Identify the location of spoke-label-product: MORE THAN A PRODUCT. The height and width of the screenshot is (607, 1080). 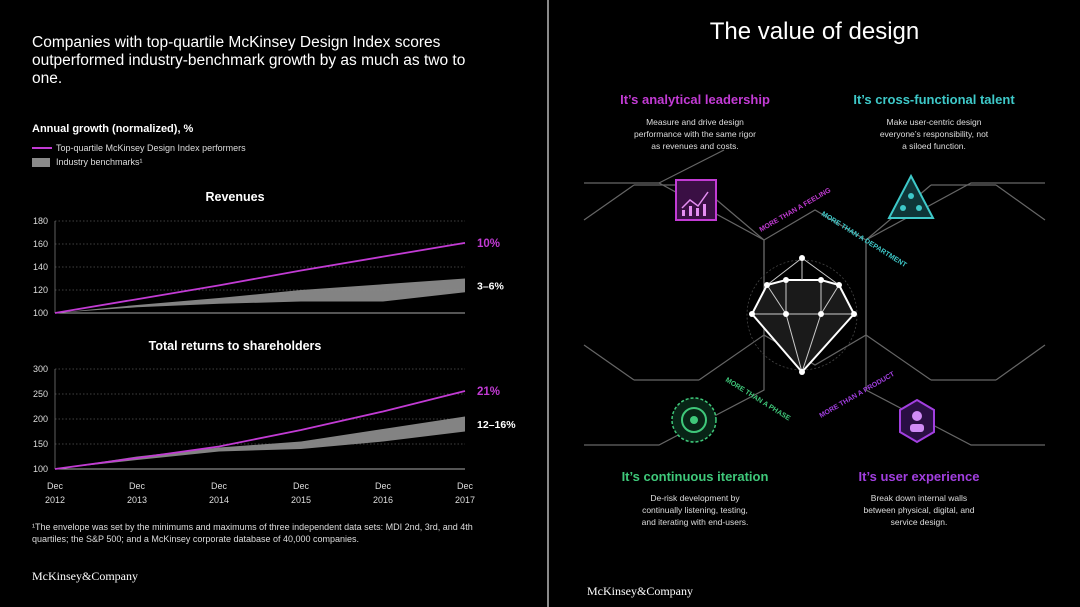
(858, 395).